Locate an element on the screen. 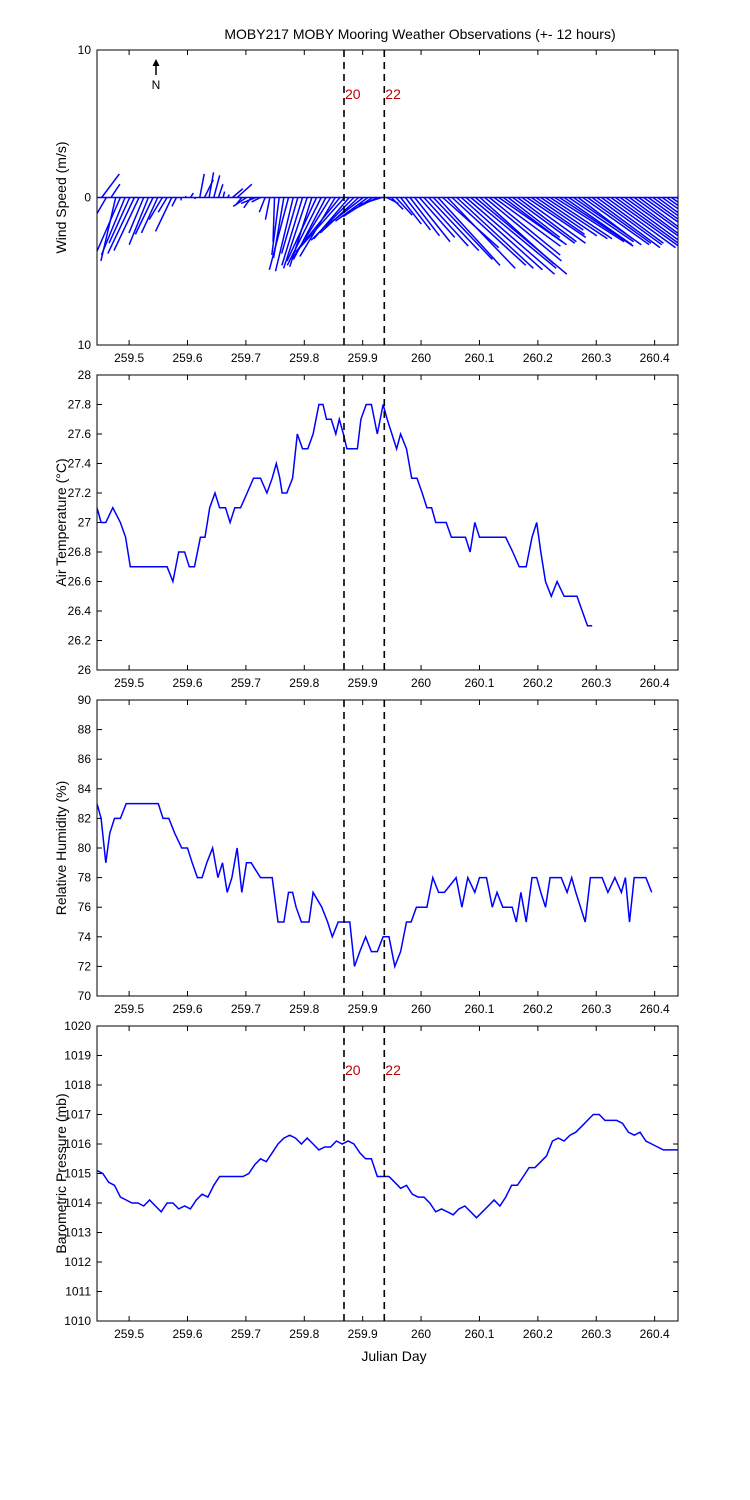 Image resolution: width=750 pixels, height=1500 pixels. y-tick-label: 86 is located at coordinates (85, 759).